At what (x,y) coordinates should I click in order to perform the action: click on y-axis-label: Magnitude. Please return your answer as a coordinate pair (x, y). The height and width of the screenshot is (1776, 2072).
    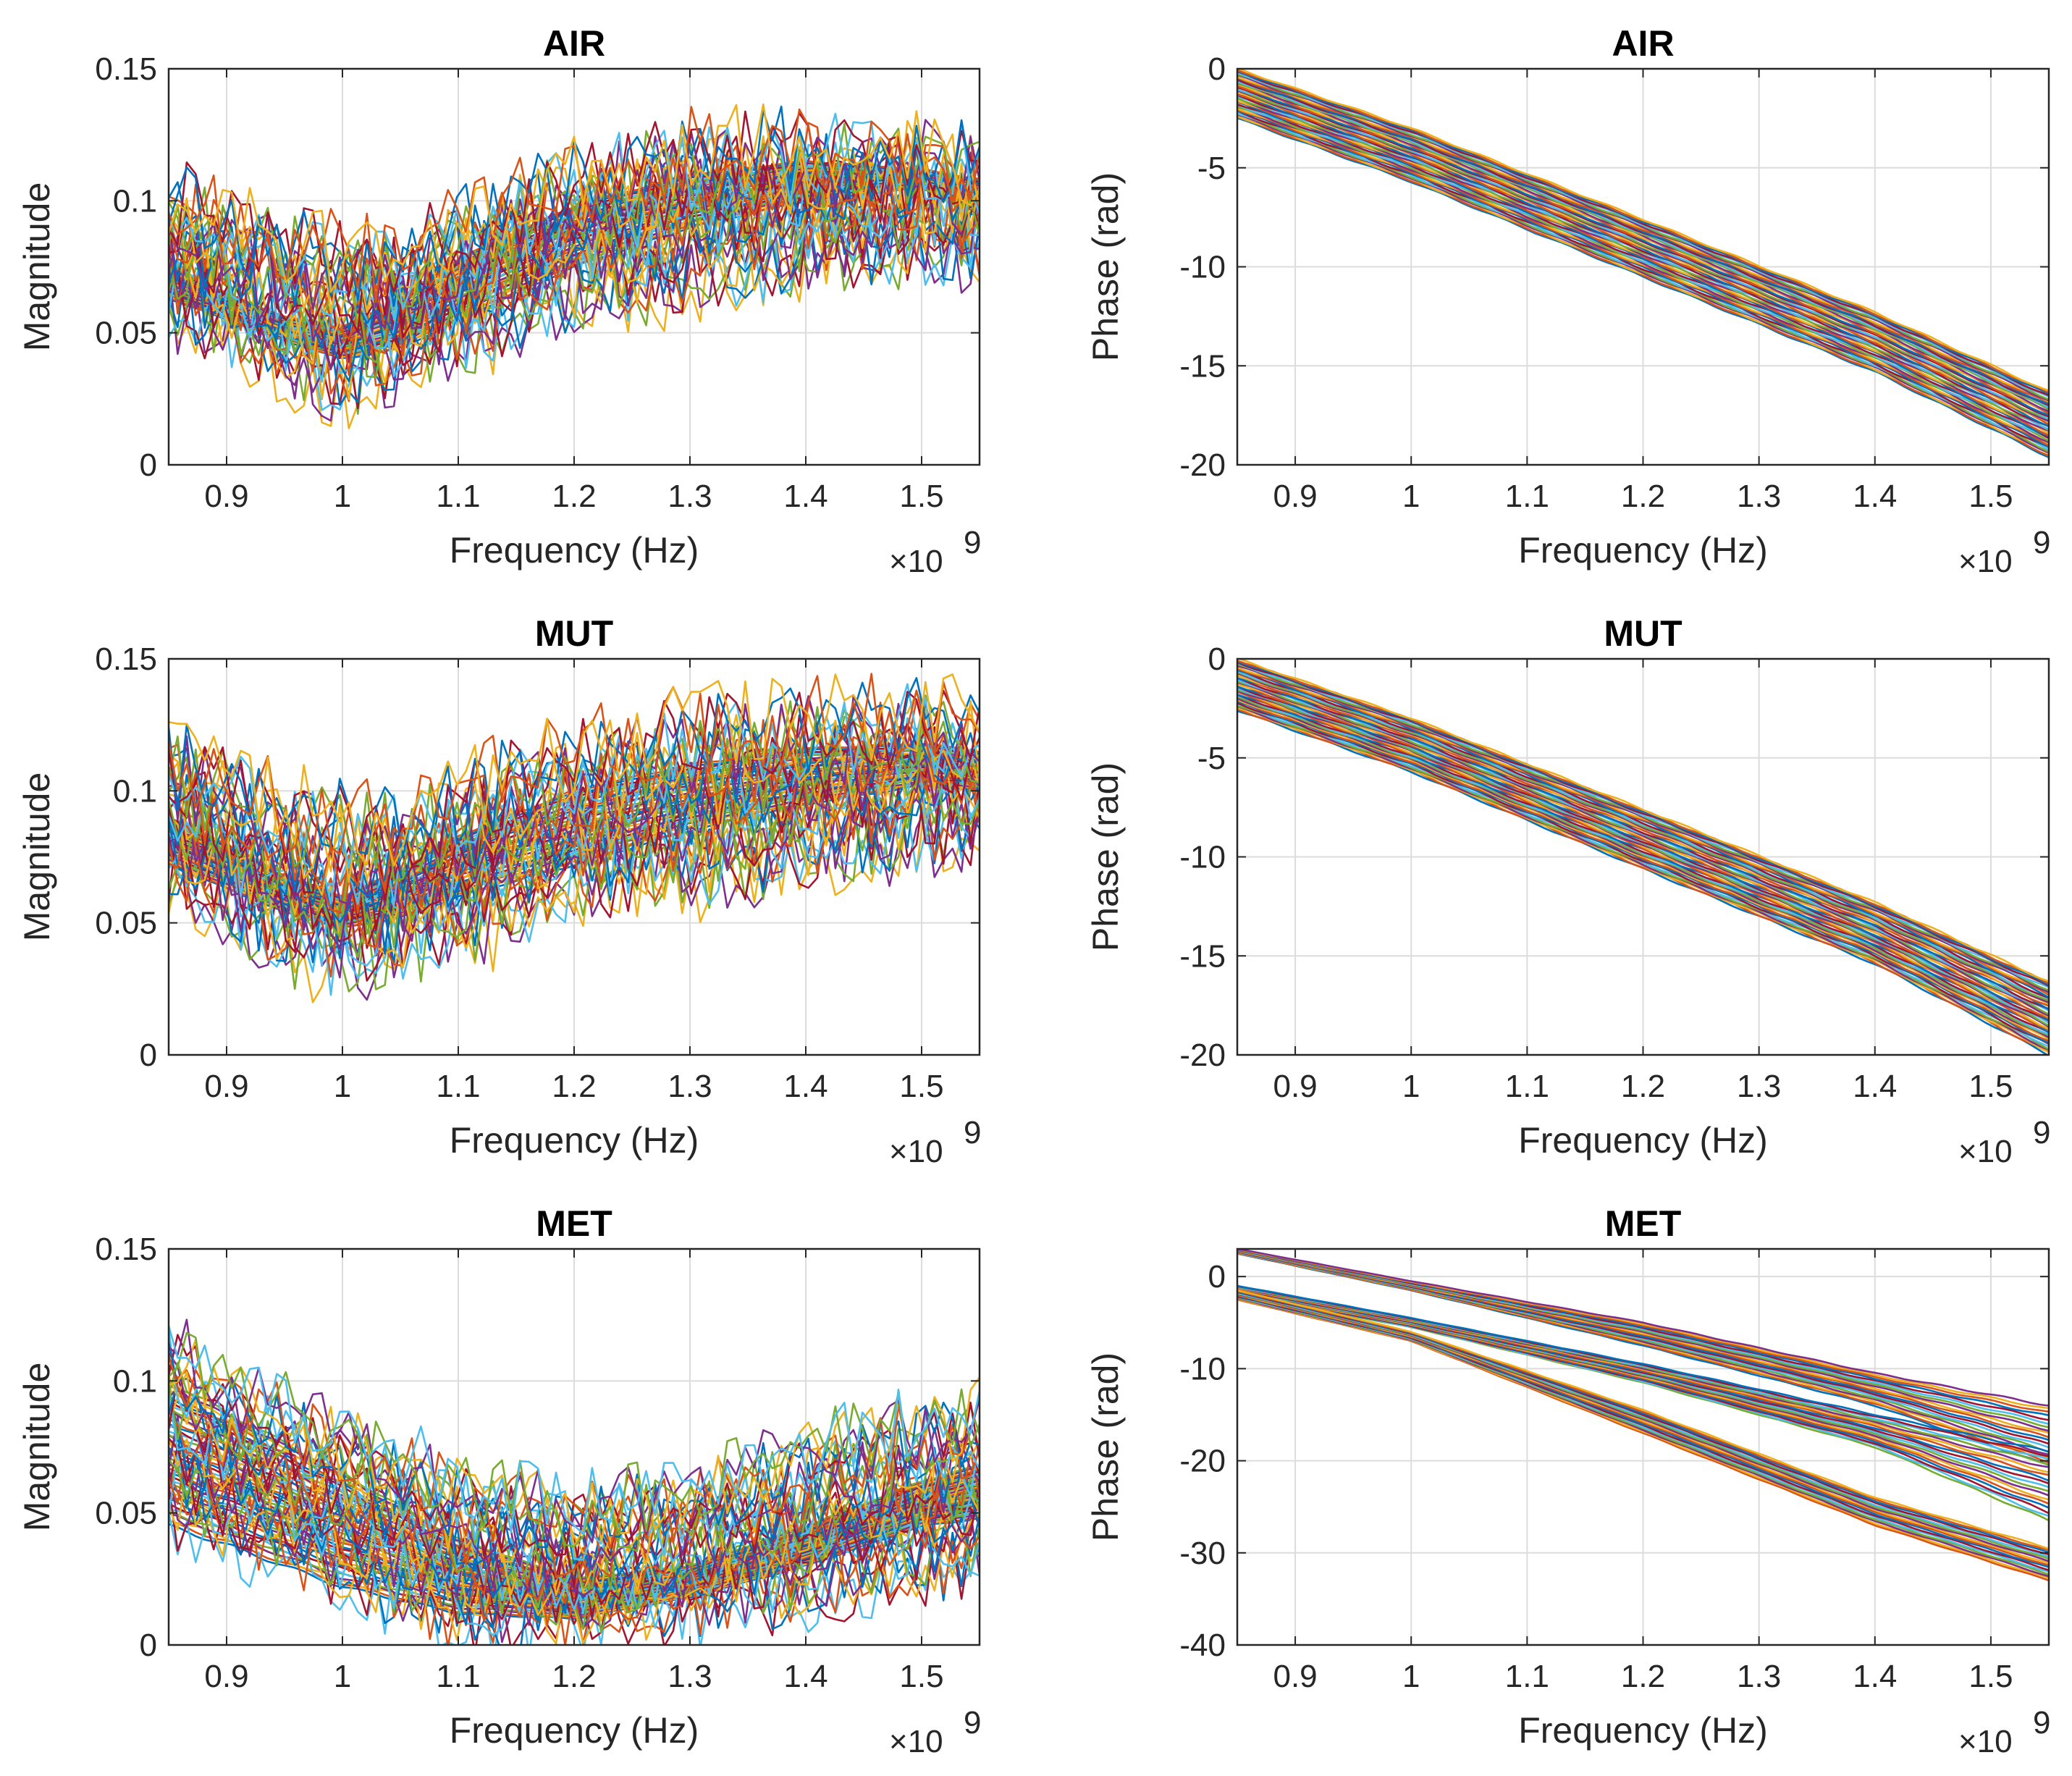
    Looking at the image, I should click on (37, 1447).